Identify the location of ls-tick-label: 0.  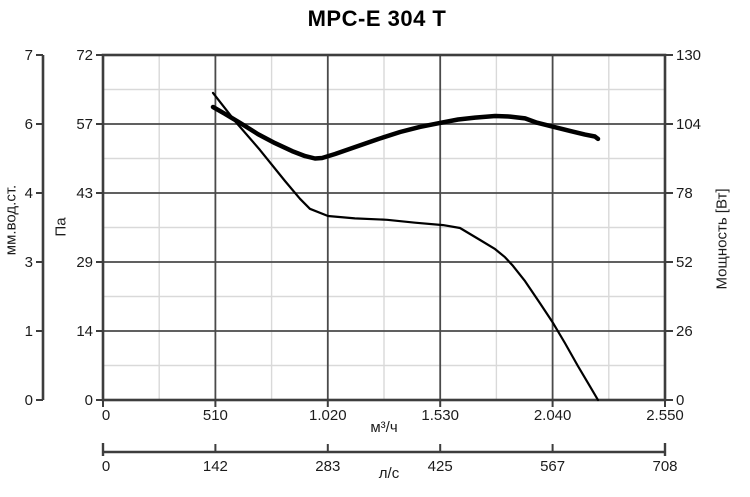
(106, 466).